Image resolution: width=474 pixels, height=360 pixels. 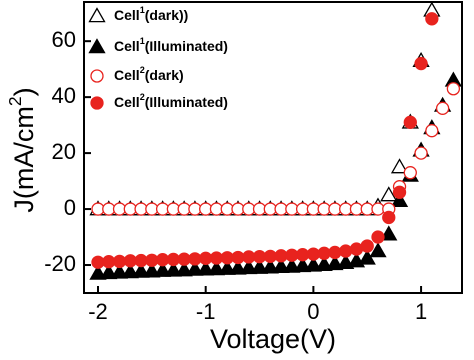 What do you see at coordinates (60, 263) in the screenshot?
I see `y-tick-label: -20` at bounding box center [60, 263].